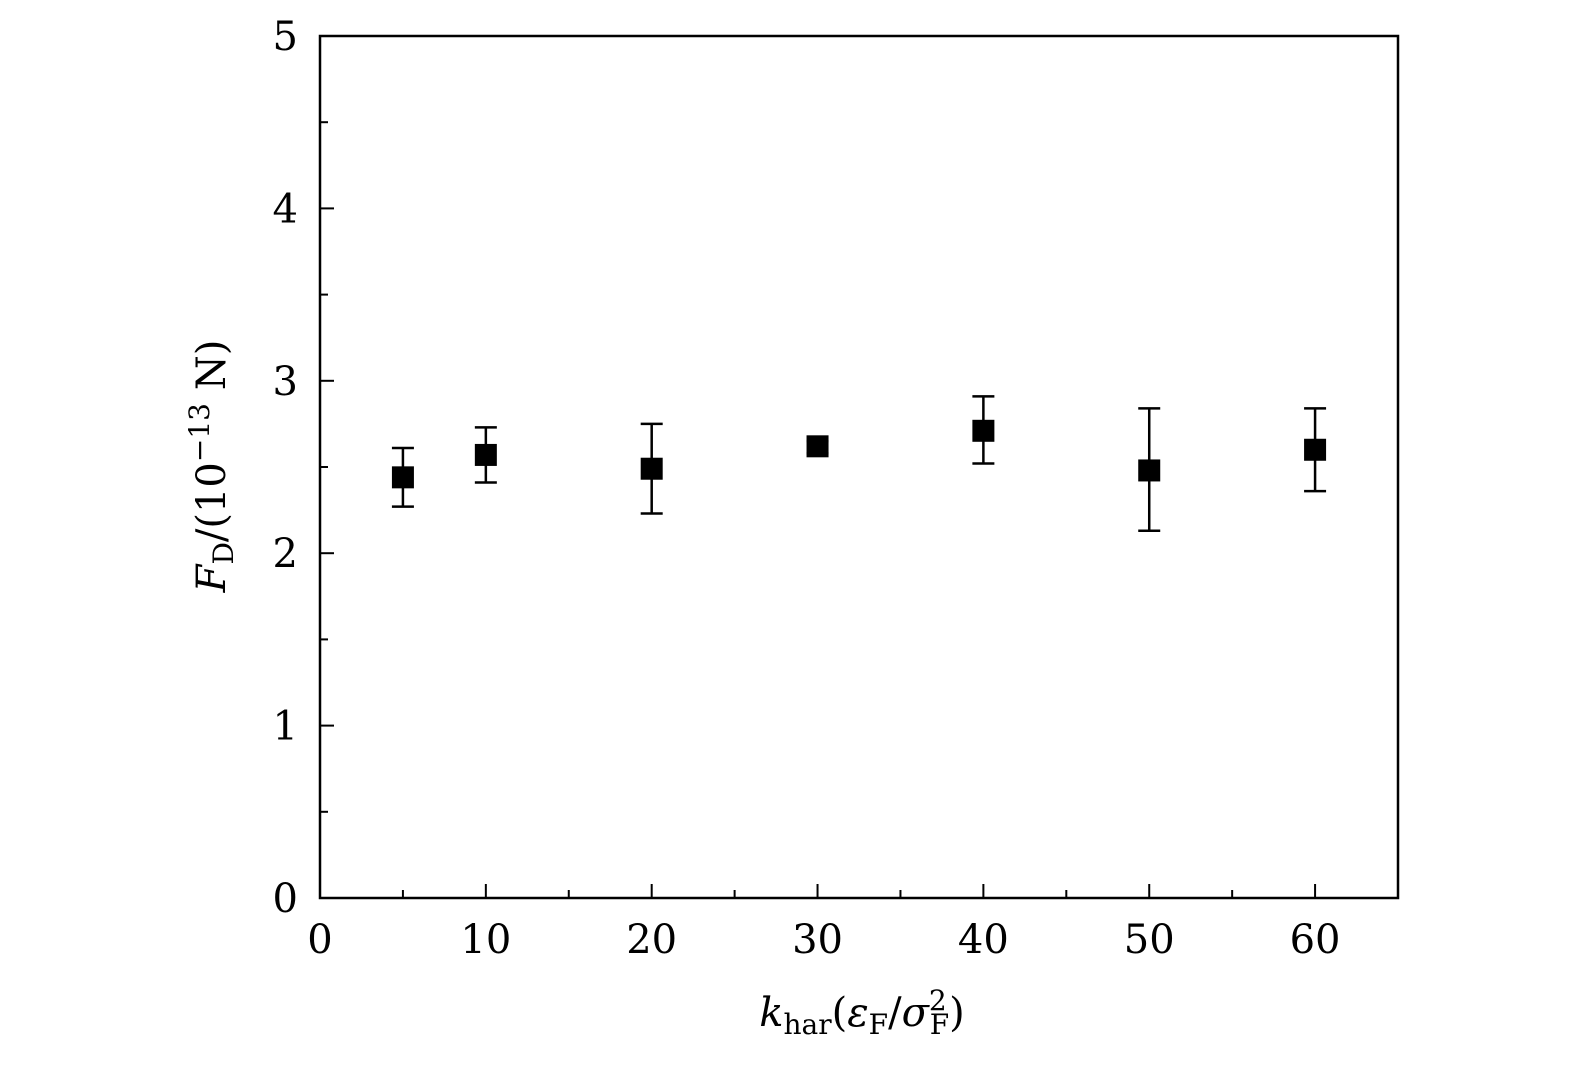  What do you see at coordinates (771, 1013) in the screenshot?
I see `x-label-symbol: k` at bounding box center [771, 1013].